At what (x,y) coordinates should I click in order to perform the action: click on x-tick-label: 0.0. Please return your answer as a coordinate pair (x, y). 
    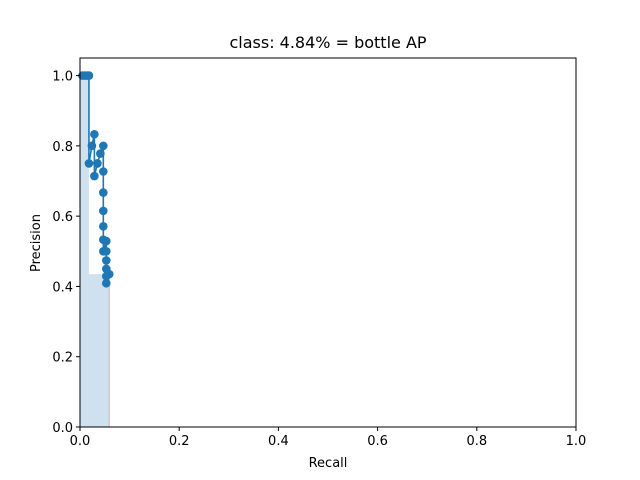
    Looking at the image, I should click on (80, 441).